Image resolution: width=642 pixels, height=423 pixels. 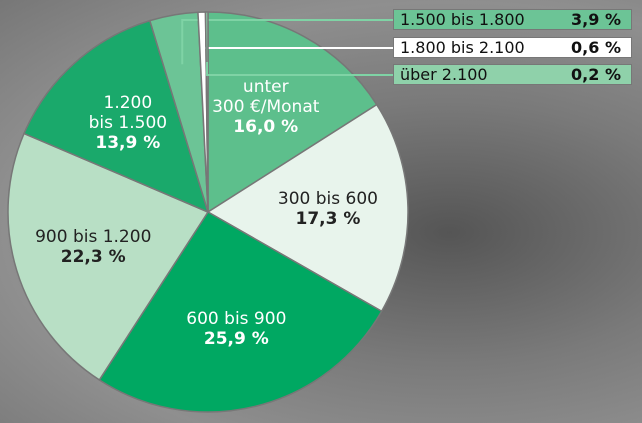 I want to click on slice-label: 600 bis 900 25,9 %, so click(x=236, y=329).